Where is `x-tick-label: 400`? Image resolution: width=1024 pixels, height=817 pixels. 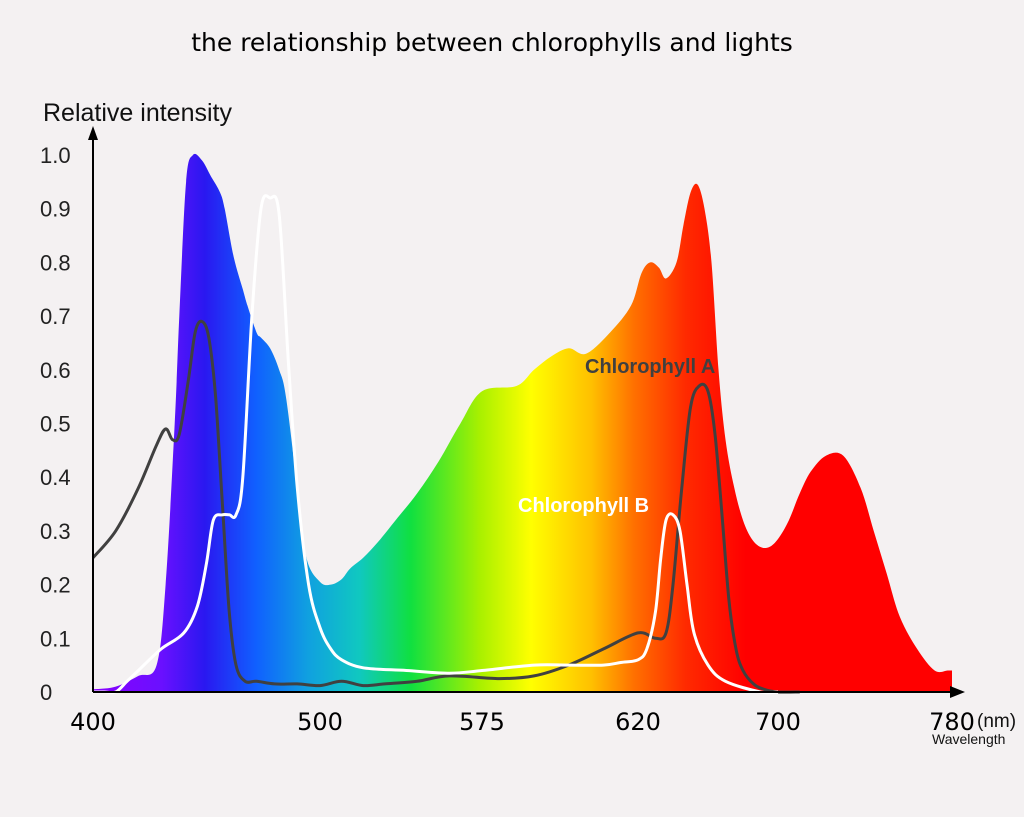 x-tick-label: 400 is located at coordinates (93, 722).